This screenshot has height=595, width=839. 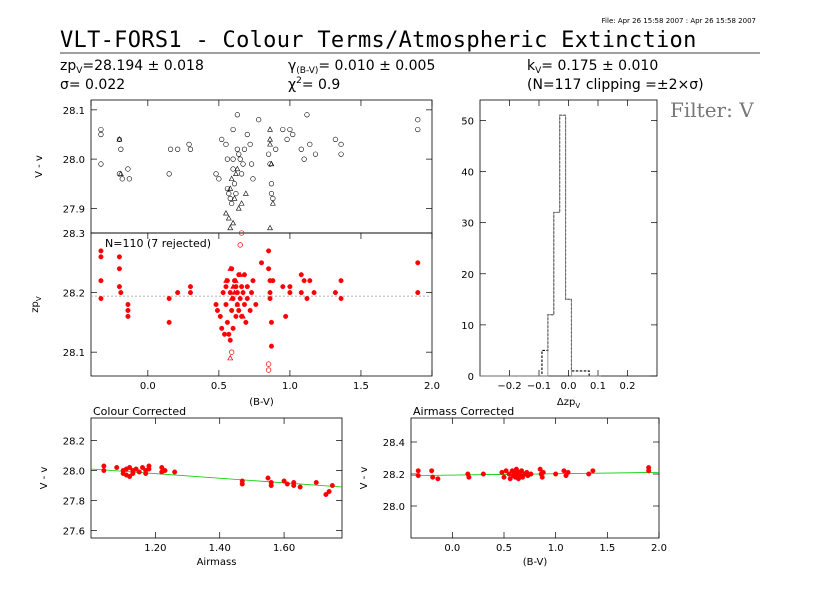 What do you see at coordinates (467, 121) in the screenshot?
I see `y-tick-label: 50` at bounding box center [467, 121].